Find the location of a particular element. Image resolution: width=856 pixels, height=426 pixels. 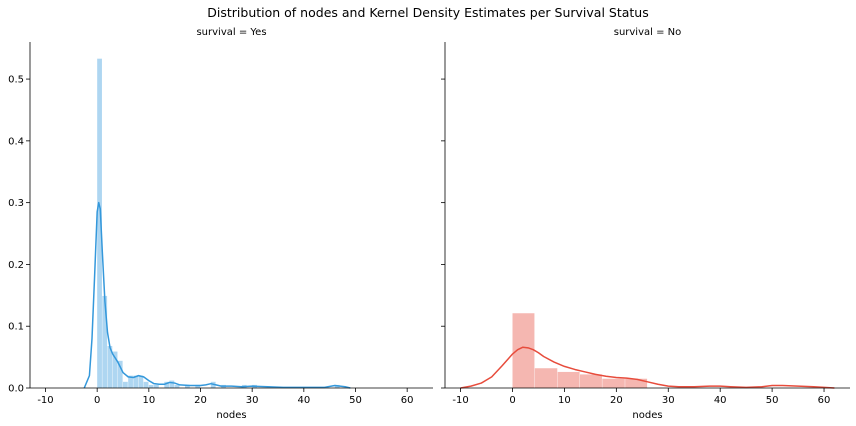

x-tick-label-no-7: 60 is located at coordinates (824, 400).